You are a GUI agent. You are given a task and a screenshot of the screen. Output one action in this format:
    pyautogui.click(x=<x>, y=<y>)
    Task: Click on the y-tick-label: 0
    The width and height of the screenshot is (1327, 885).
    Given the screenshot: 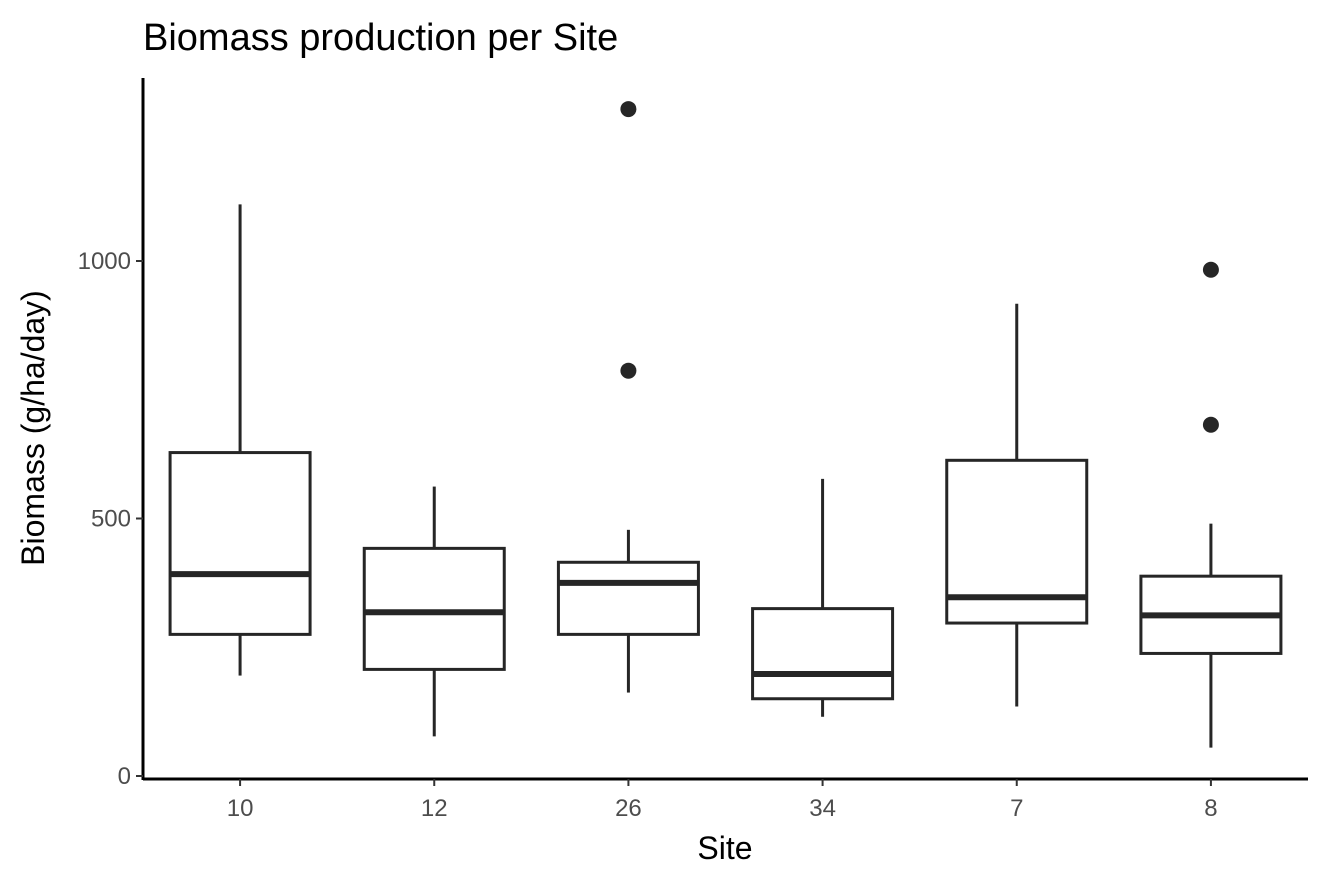 What is the action you would take?
    pyautogui.click(x=124, y=776)
    